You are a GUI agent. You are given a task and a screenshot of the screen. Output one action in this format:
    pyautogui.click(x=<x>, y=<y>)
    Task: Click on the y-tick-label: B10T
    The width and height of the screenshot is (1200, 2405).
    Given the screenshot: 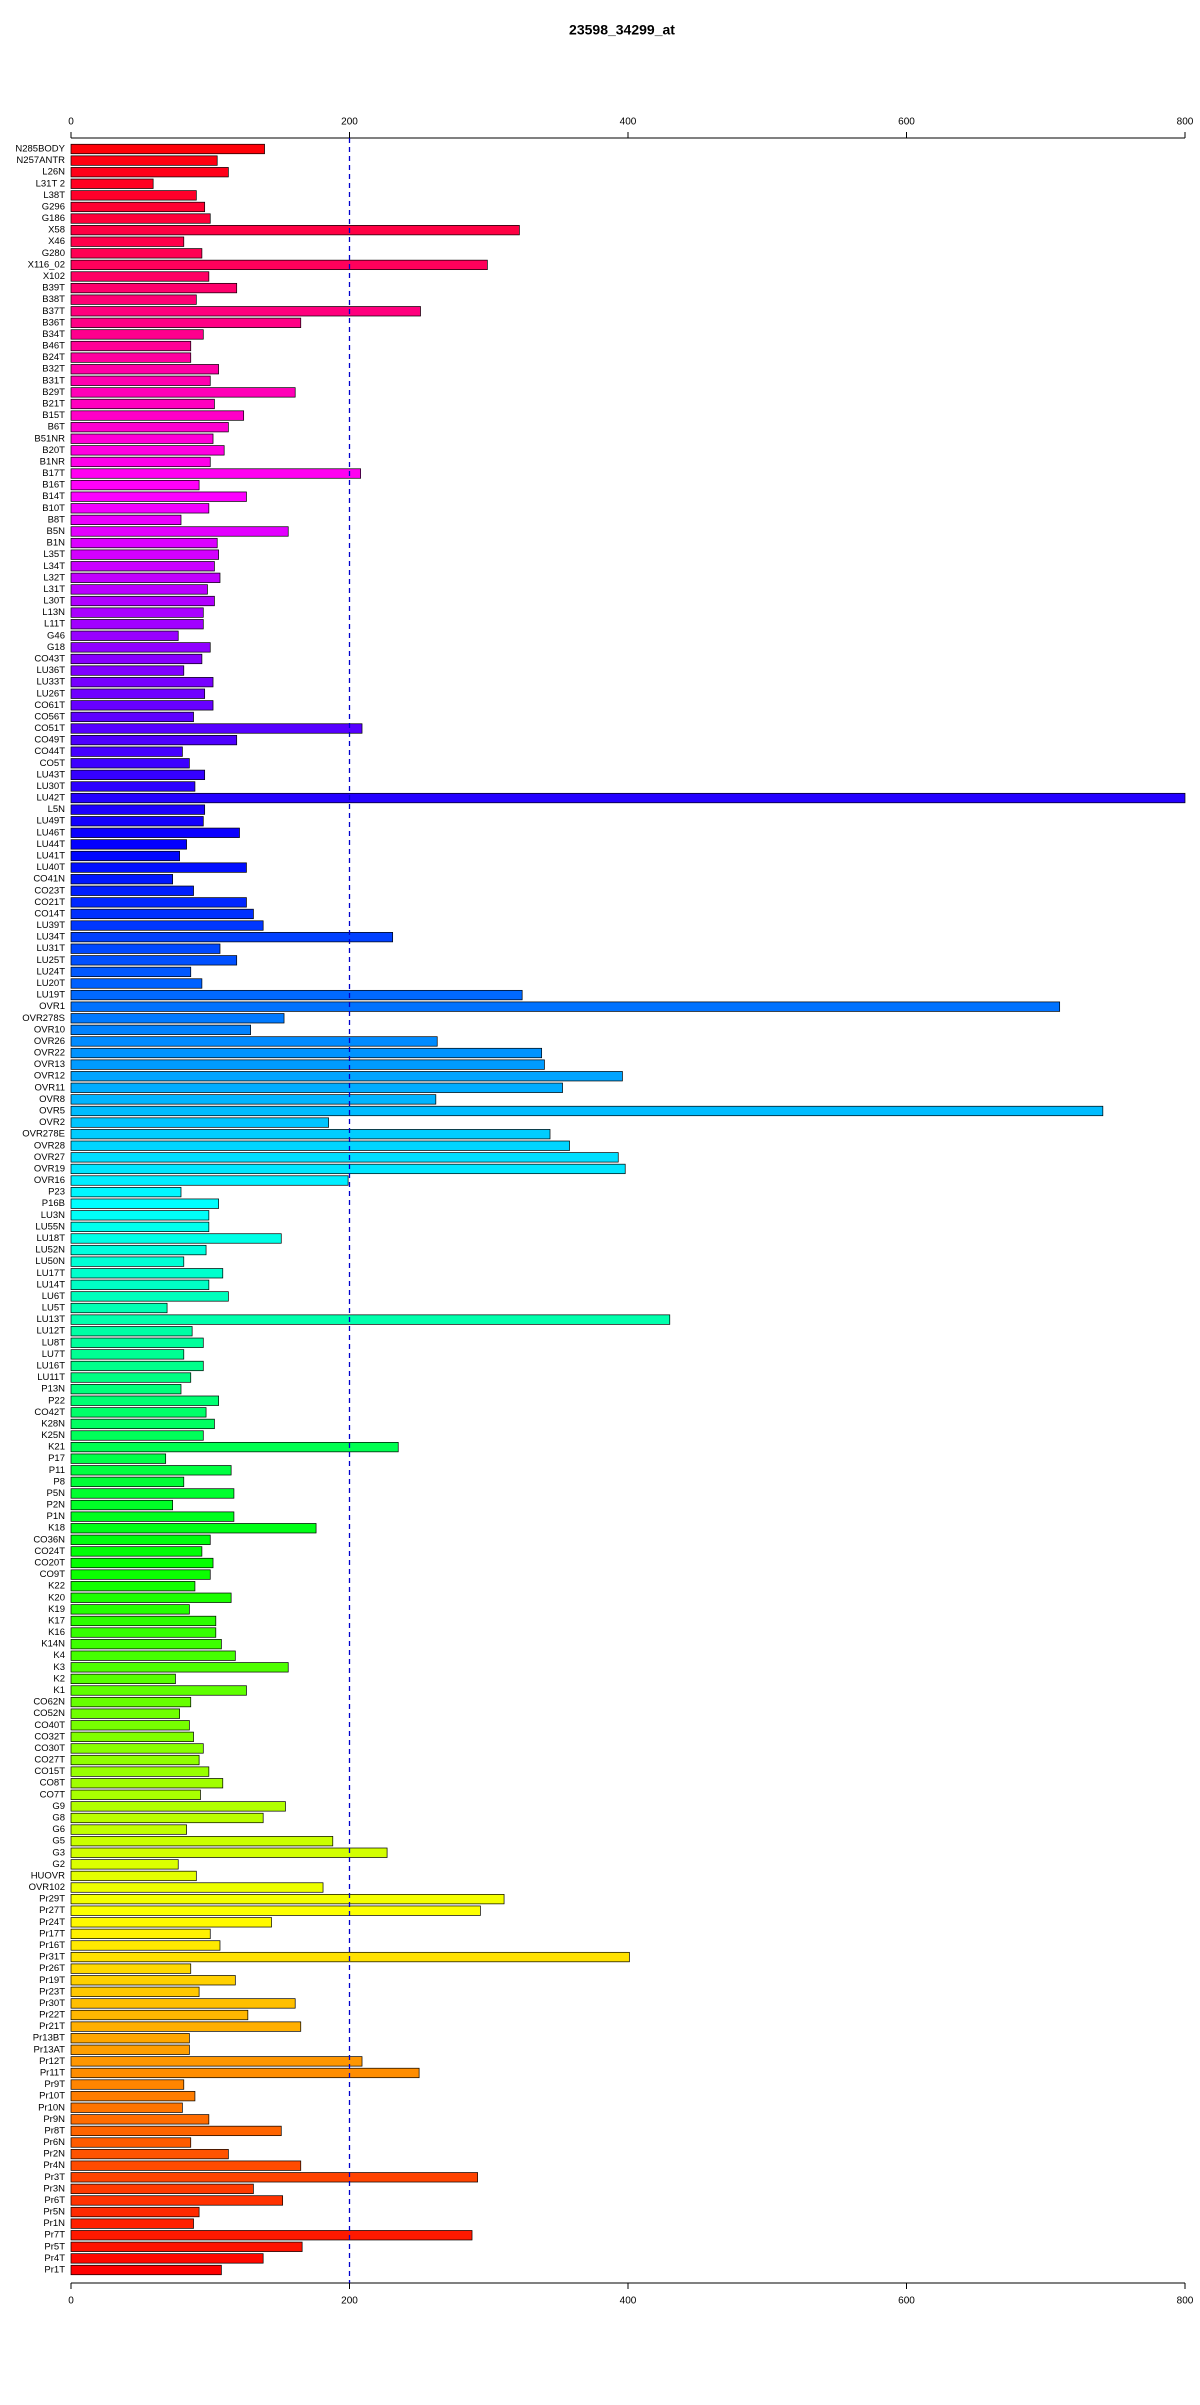 What is the action you would take?
    pyautogui.click(x=53, y=508)
    